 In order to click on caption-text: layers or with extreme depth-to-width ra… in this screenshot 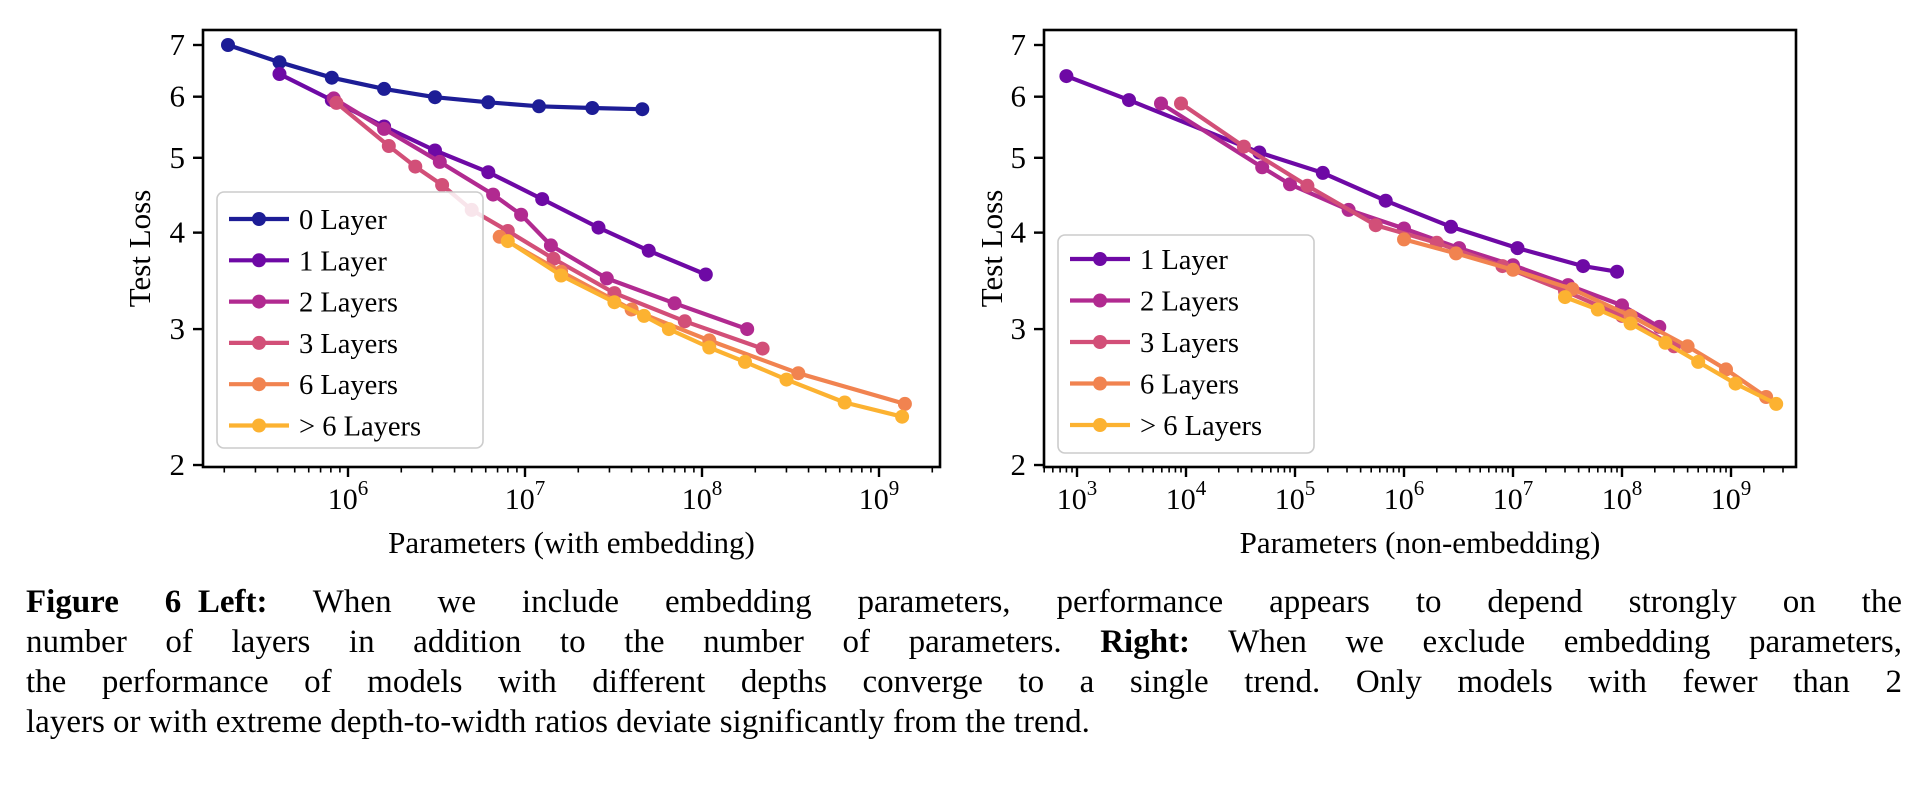, I will do `click(558, 722)`.